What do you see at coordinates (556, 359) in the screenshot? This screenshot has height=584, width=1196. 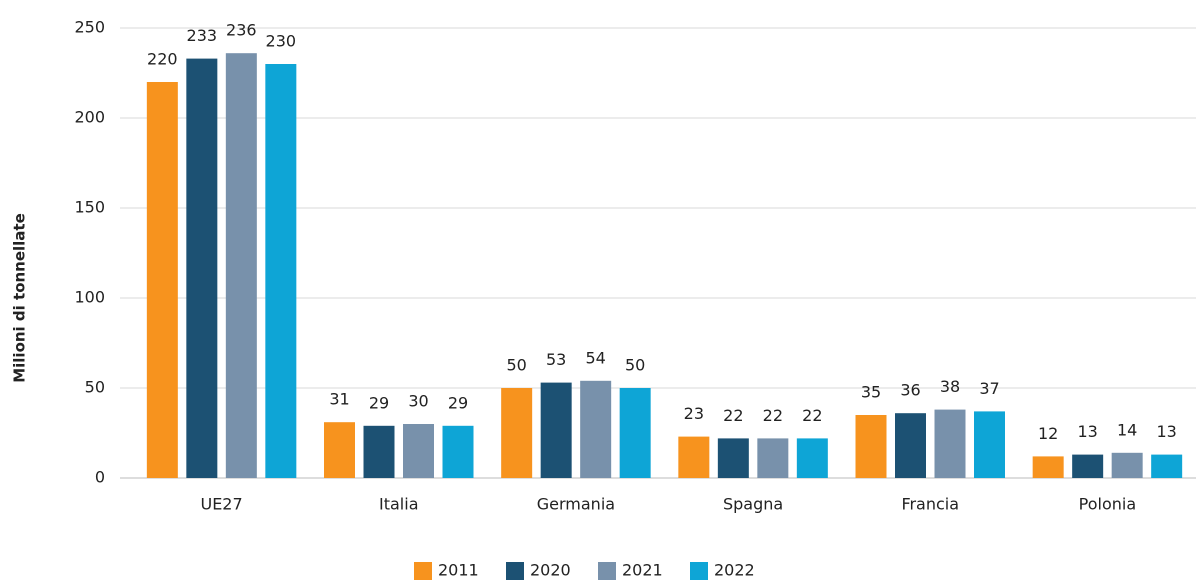 I see `data-label: 53` at bounding box center [556, 359].